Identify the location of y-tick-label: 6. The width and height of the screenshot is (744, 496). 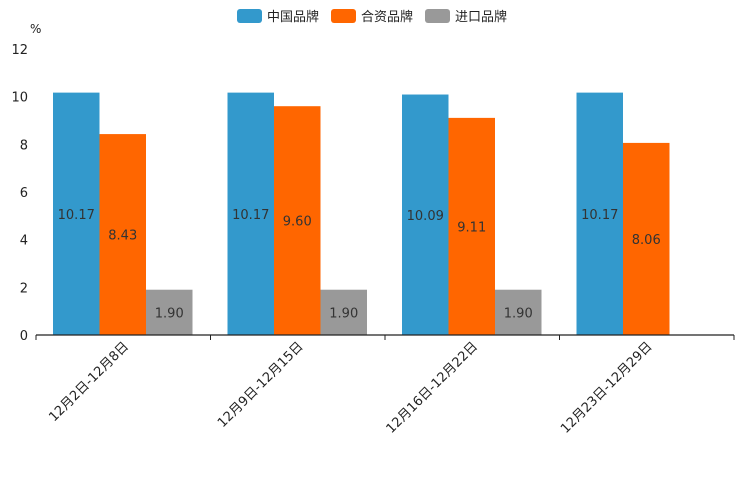
(24, 193).